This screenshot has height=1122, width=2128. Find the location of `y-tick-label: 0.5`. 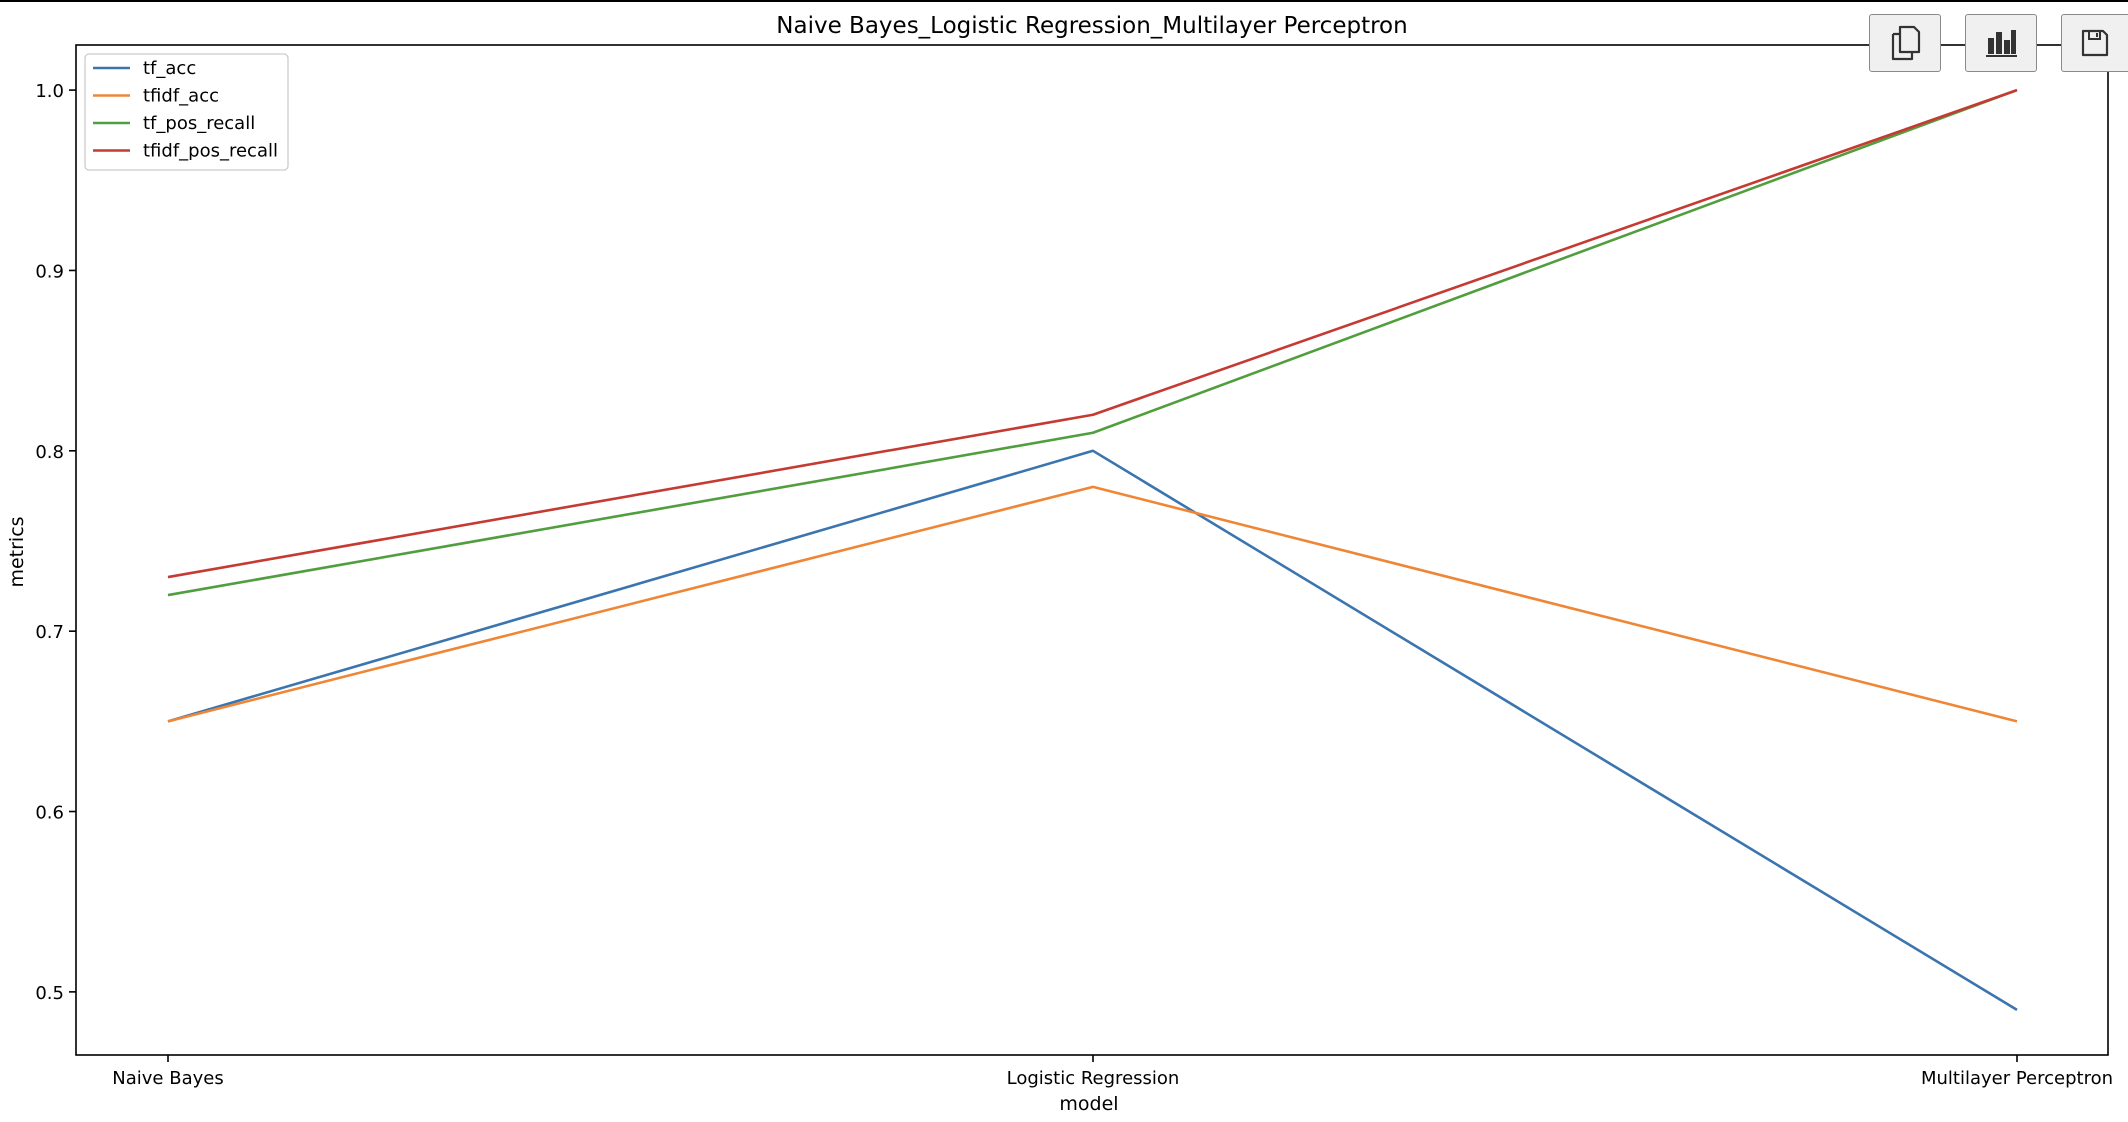

y-tick-label: 0.5 is located at coordinates (49, 993).